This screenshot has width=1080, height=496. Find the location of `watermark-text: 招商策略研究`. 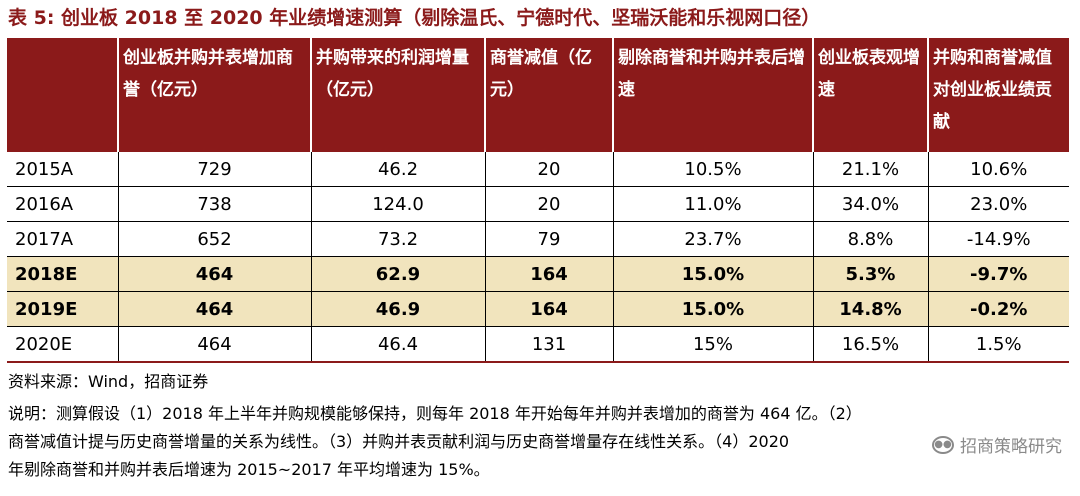

watermark-text: 招商策略研究 is located at coordinates (1011, 447).